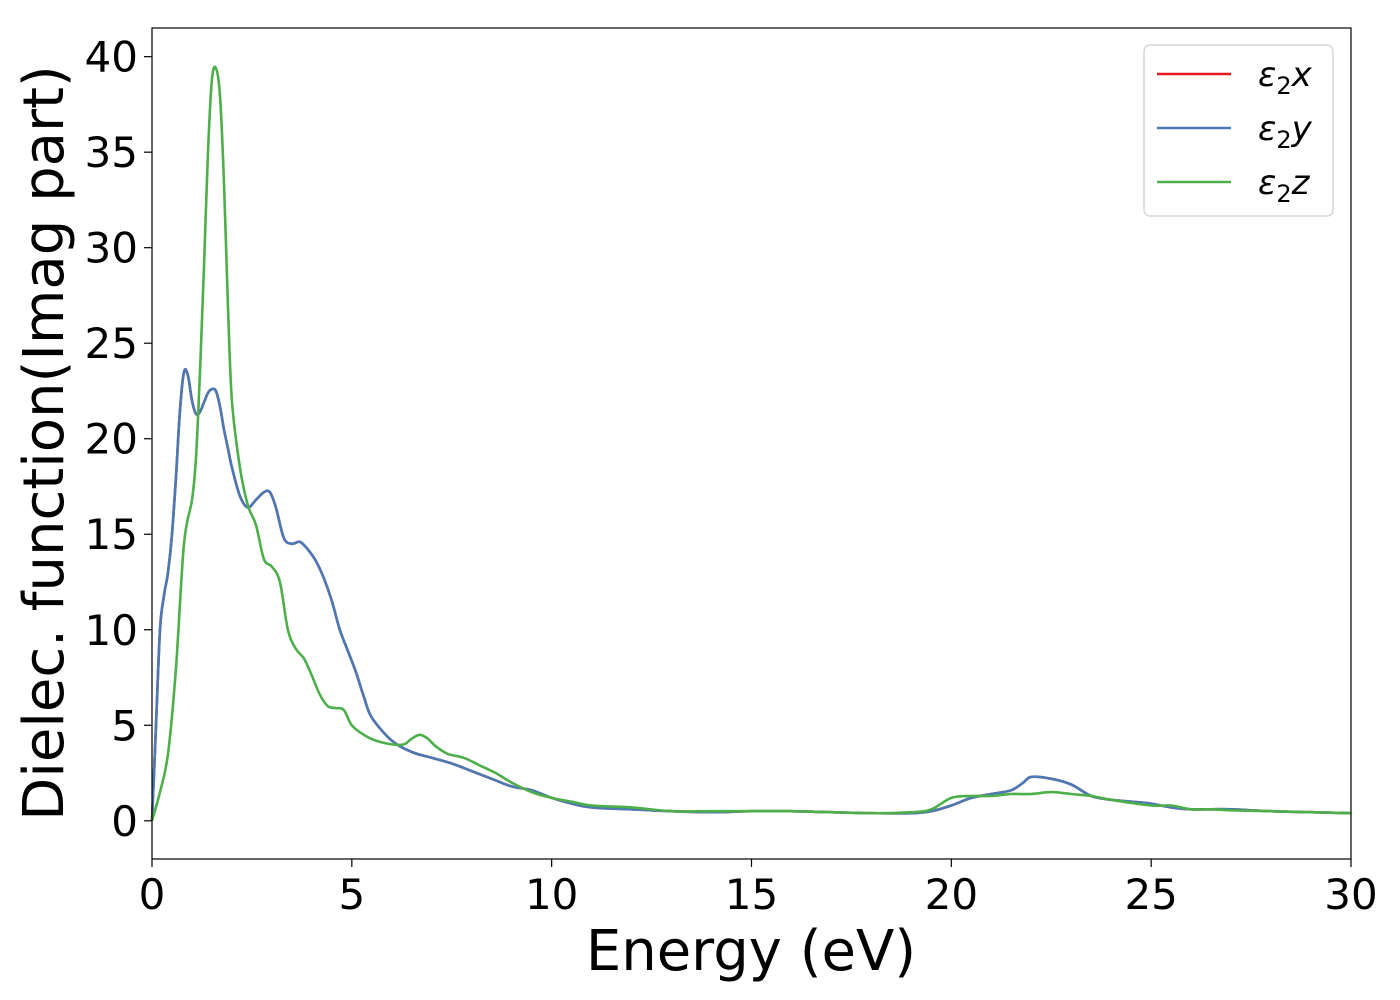 The width and height of the screenshot is (1400, 1000). What do you see at coordinates (1350, 894) in the screenshot?
I see `x-tick-label: 30` at bounding box center [1350, 894].